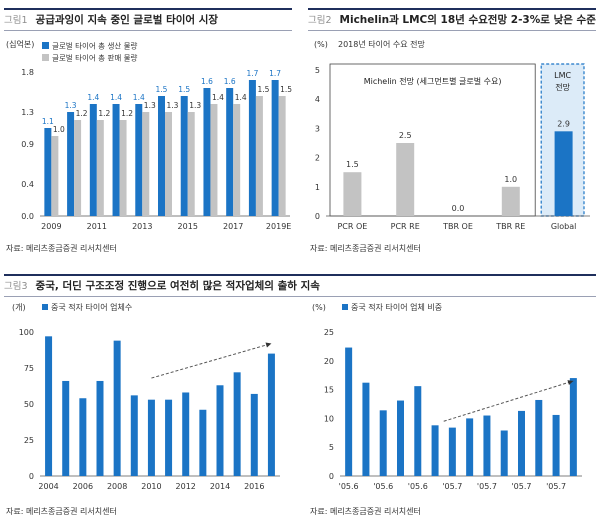  Describe the element at coordinates (151, 486) in the screenshot. I see `x-tick-label: 2010` at that location.